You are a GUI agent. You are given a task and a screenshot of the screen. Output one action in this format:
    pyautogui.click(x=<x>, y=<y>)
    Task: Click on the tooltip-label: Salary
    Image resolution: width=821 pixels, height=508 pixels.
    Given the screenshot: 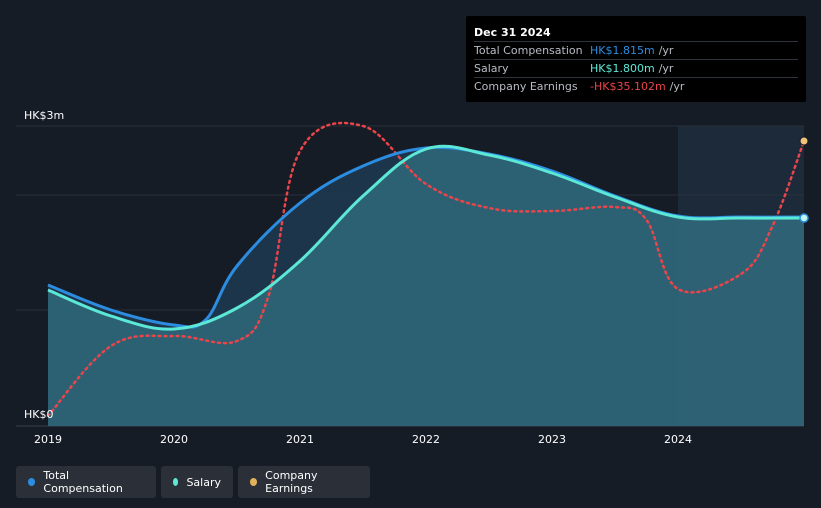 What is the action you would take?
    pyautogui.click(x=491, y=68)
    